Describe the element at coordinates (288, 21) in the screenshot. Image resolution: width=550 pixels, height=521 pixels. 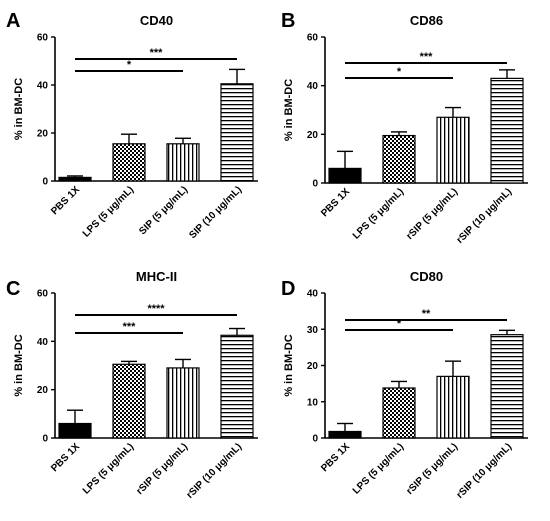
I see `panel-b-letter: B` at that location.